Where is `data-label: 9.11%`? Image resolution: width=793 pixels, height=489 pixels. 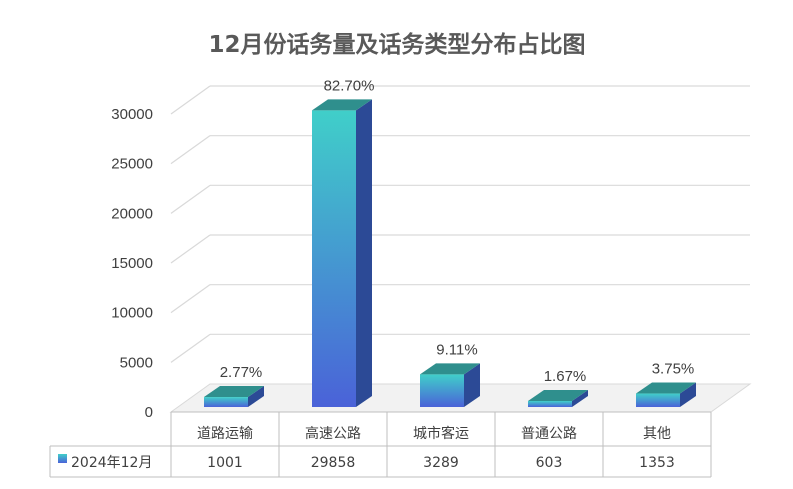 data-label: 9.11% is located at coordinates (456, 349).